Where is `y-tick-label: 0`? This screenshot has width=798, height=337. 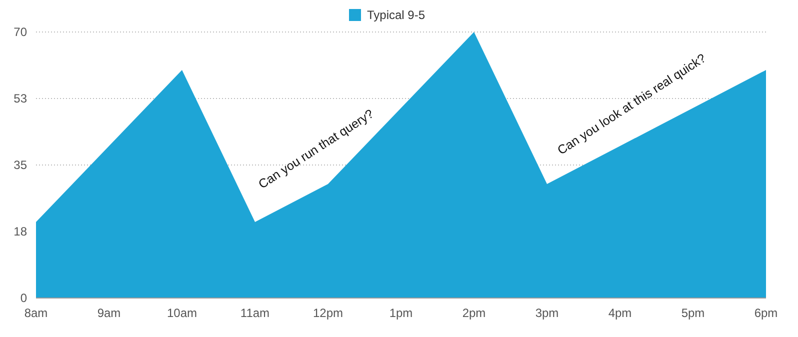 y-tick-label: 0 is located at coordinates (24, 298).